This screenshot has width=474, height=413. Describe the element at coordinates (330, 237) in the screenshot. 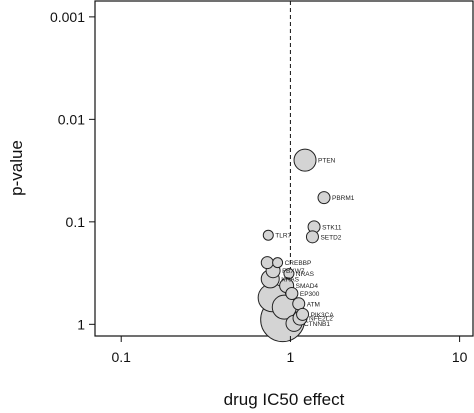

I see `point-label: SETD2` at that location.